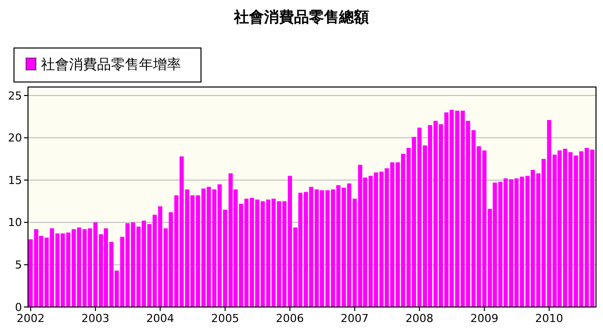  Describe the element at coordinates (301, 17) in the screenshot. I see `chart-title: 社會消費品零售總額` at that location.